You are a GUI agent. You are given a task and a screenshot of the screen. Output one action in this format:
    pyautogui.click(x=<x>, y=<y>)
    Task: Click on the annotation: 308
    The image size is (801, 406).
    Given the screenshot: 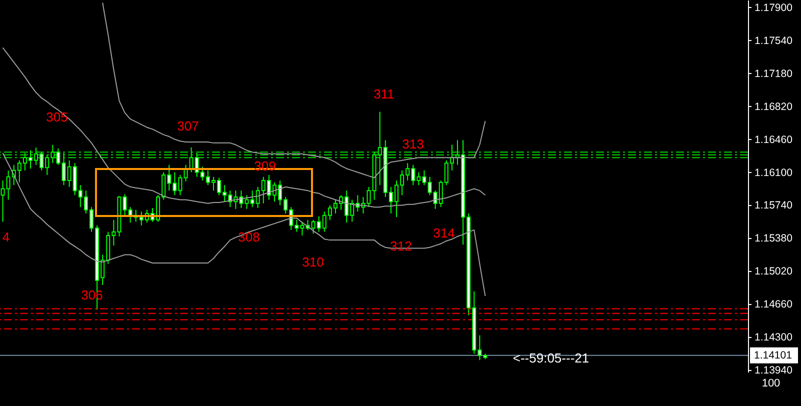 What is the action you would take?
    pyautogui.click(x=249, y=237)
    